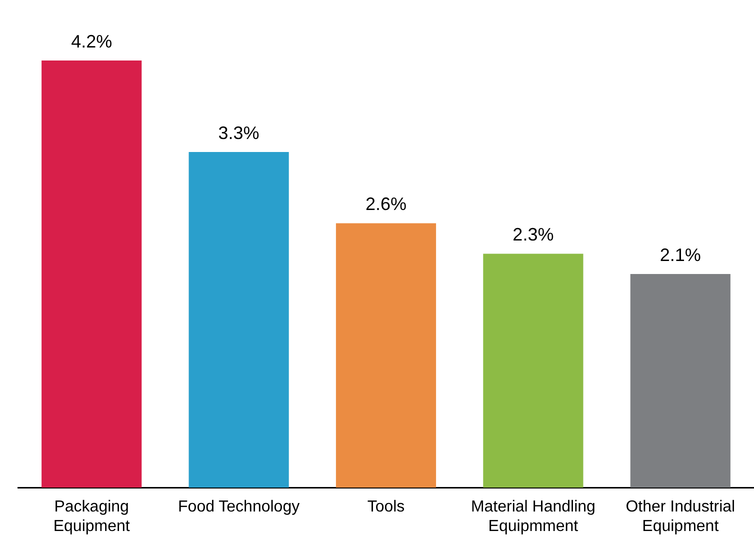 This screenshot has width=754, height=546. I want to click on data-label: 2.3%, so click(533, 234).